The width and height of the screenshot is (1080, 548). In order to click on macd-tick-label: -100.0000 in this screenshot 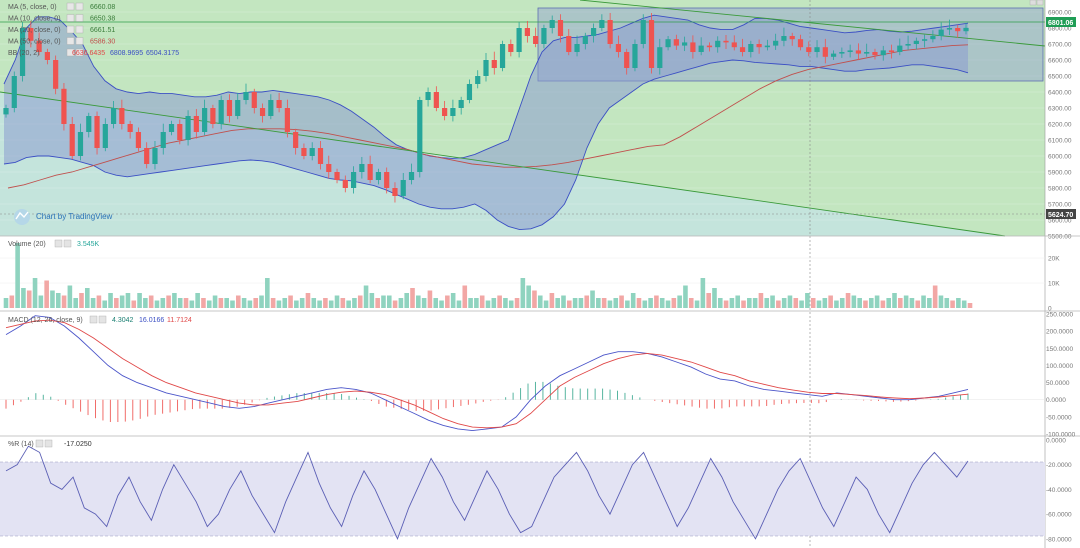, I will do `click(1061, 435)`.